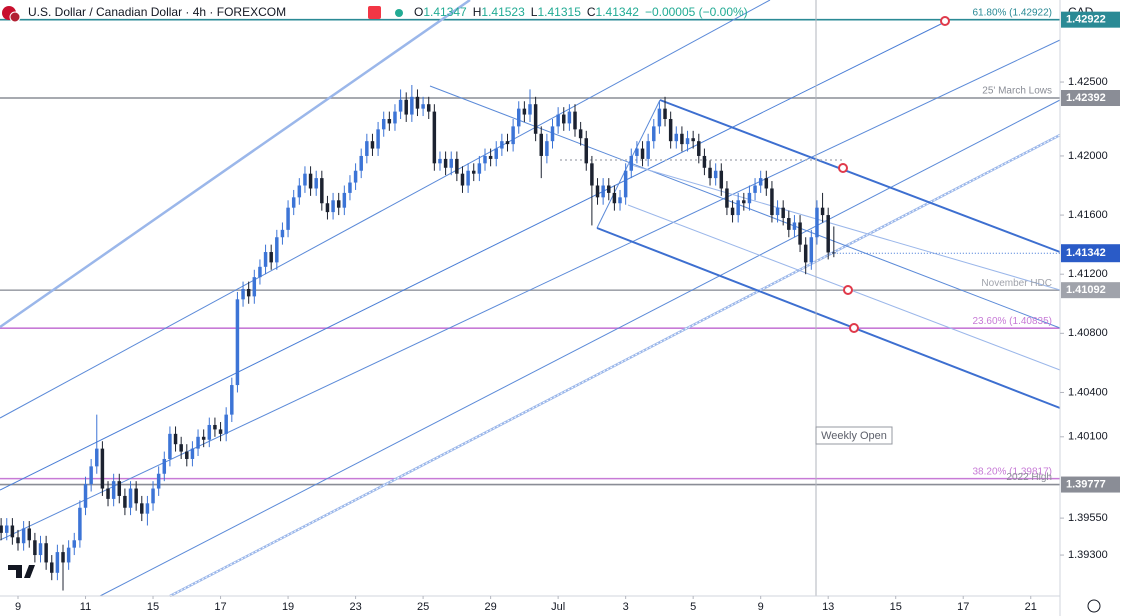  Describe the element at coordinates (896, 607) in the screenshot. I see `x-tick-label: 15` at that location.